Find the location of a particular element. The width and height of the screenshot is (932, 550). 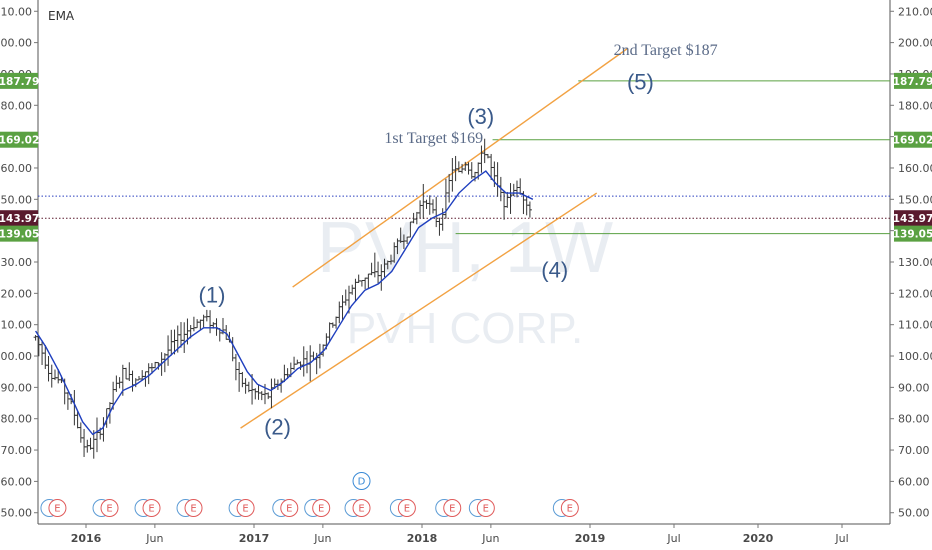

y-tick-label-right: 200.00 is located at coordinates (915, 43).